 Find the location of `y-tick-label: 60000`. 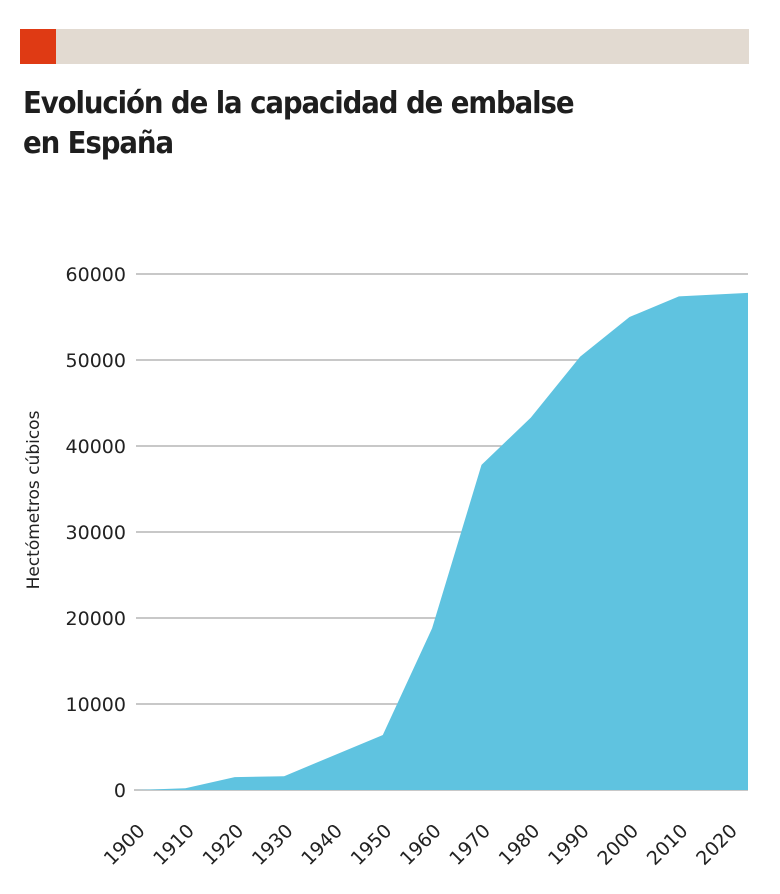

y-tick-label: 60000 is located at coordinates (96, 275).